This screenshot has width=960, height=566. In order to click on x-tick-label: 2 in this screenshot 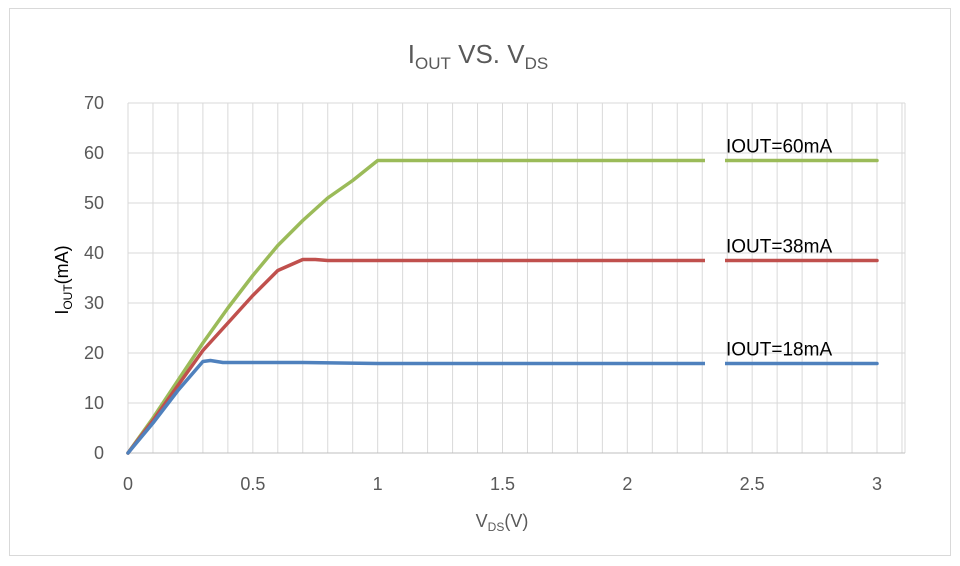, I will do `click(627, 484)`.